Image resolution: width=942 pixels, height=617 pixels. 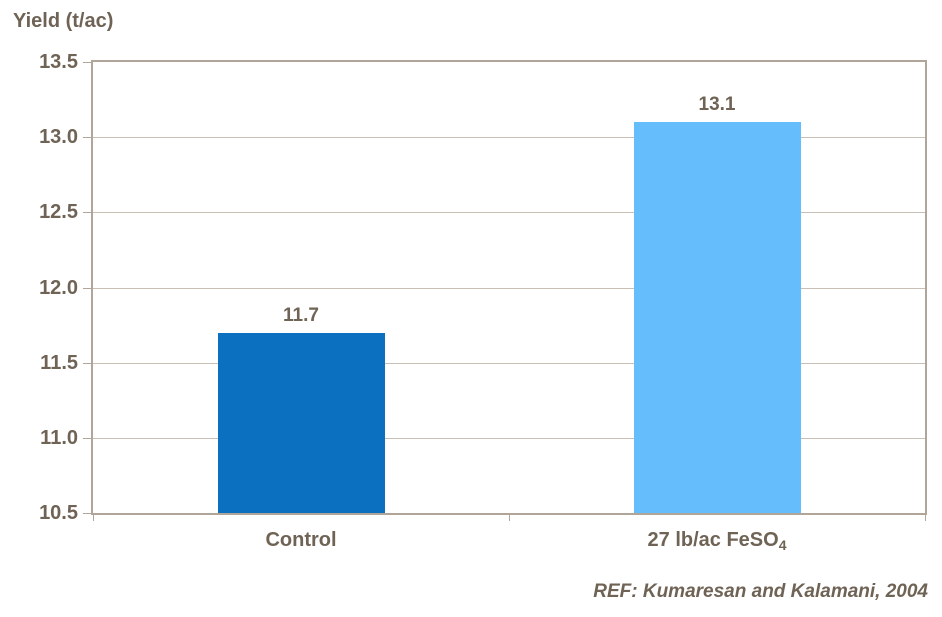 What do you see at coordinates (301, 423) in the screenshot?
I see `bar-control` at bounding box center [301, 423].